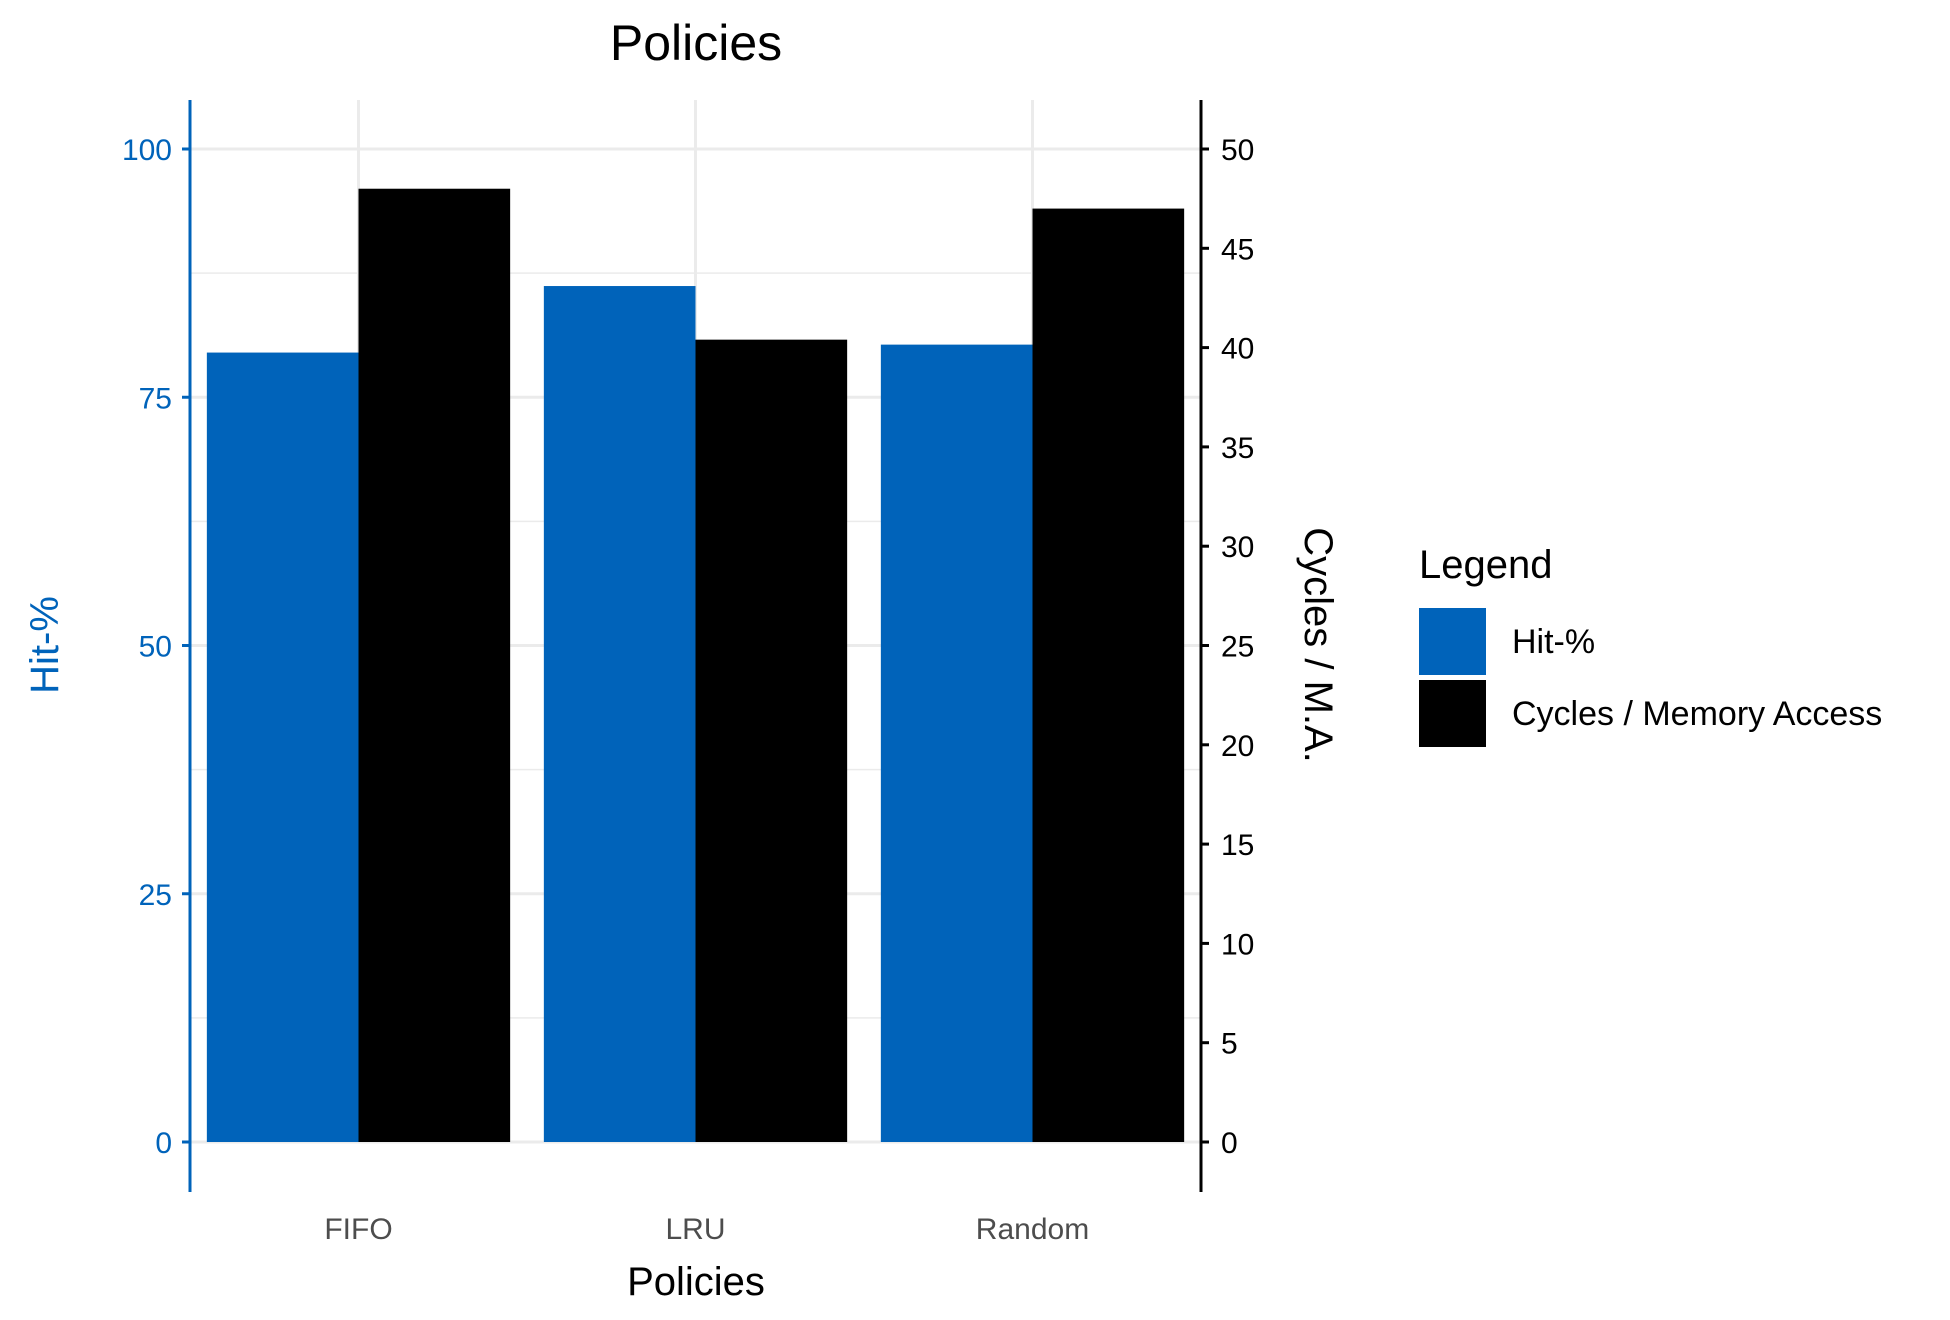  I want to click on right-tick-label: 10, so click(1237, 944).